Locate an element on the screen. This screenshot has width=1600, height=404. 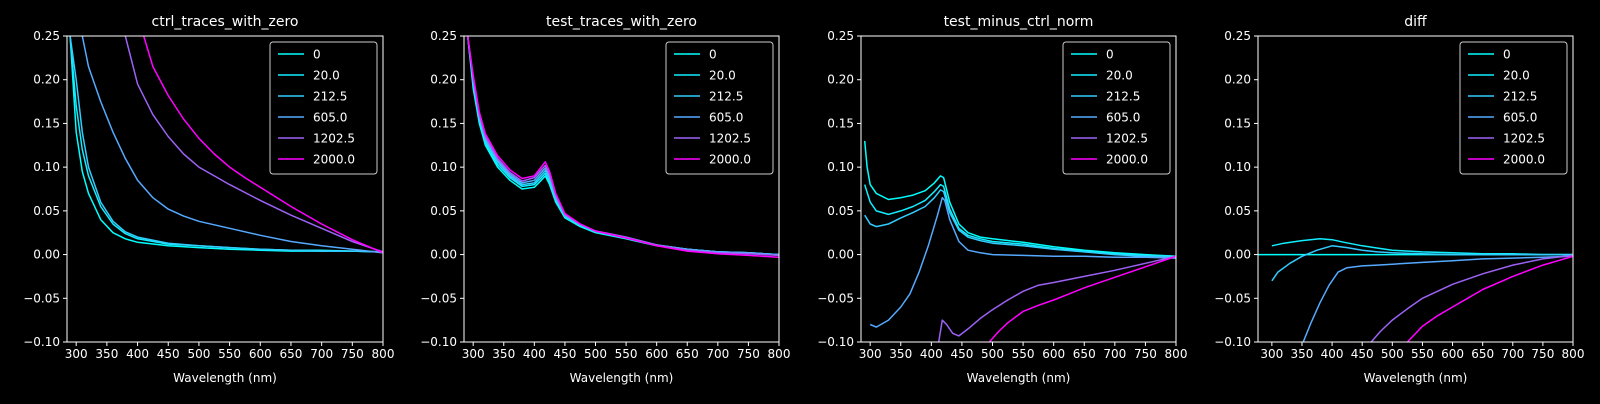
y-tick-label: −0.10 is located at coordinates (835, 342).